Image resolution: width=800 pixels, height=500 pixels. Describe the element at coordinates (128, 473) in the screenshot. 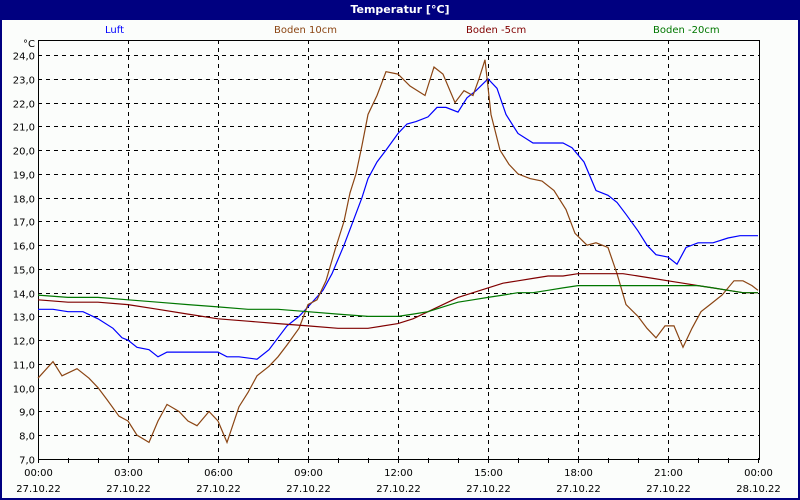

I see `x-tick-time: 03:00` at that location.